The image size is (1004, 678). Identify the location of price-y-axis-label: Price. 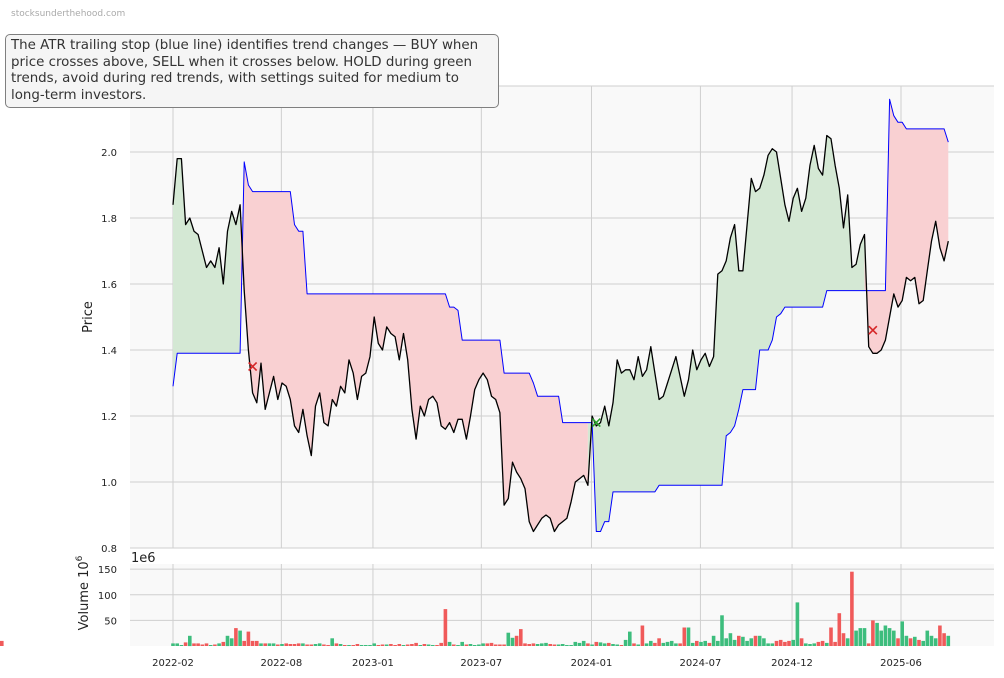
(88, 317).